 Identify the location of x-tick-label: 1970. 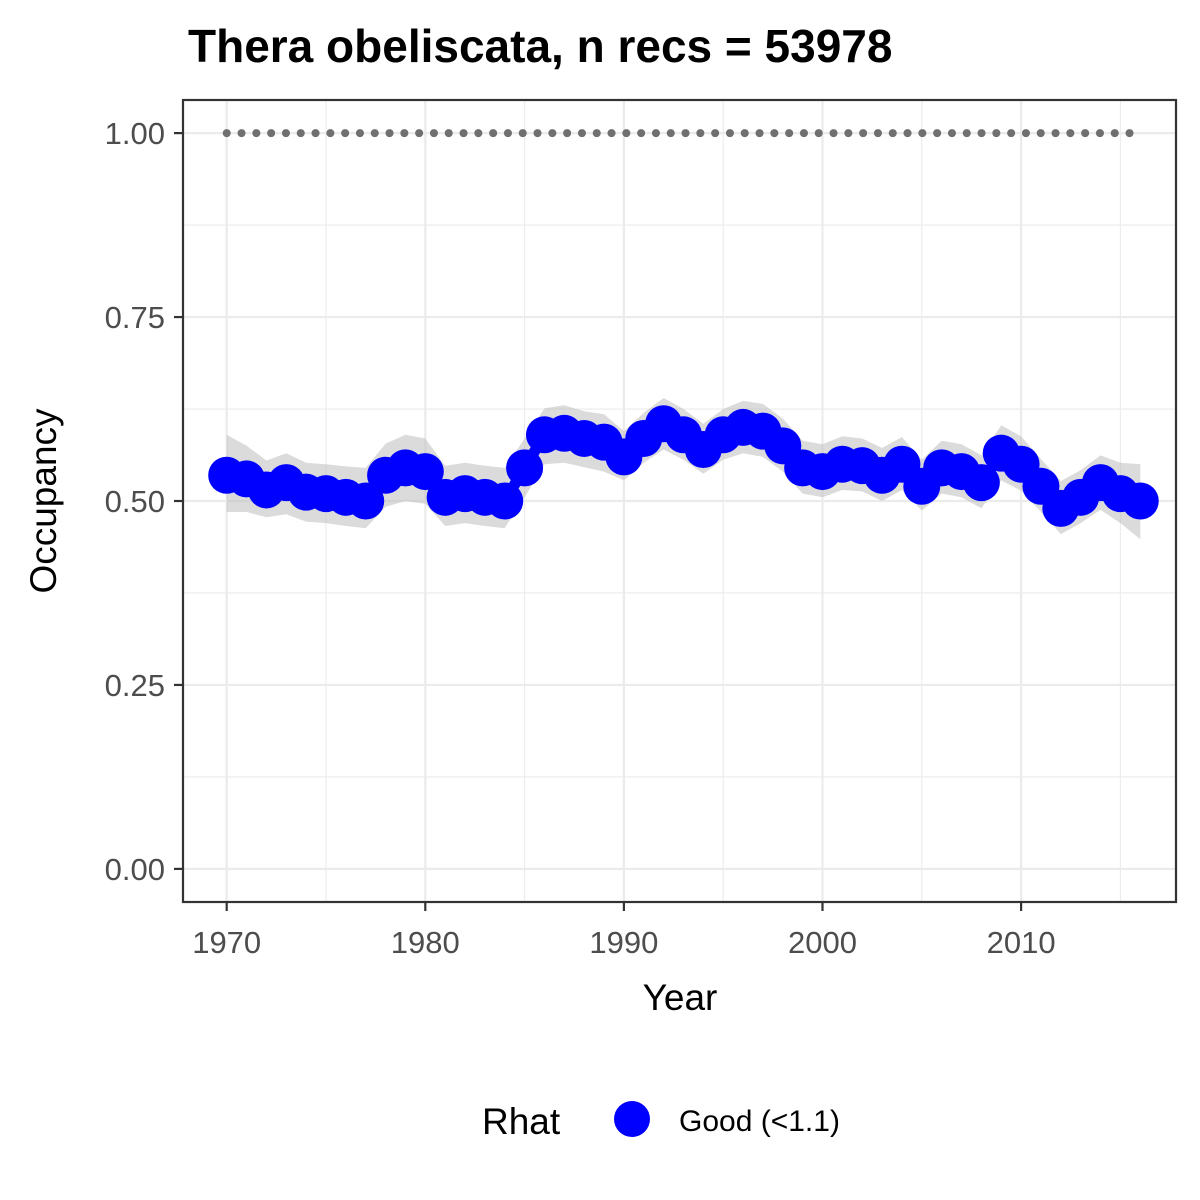
(226, 942).